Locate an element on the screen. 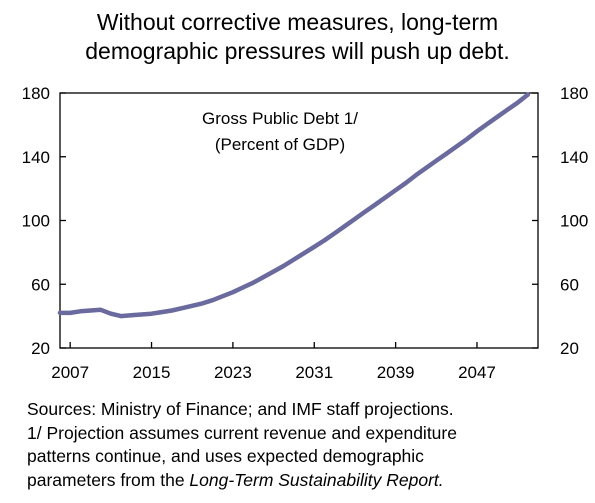 The image size is (595, 503). y-tick-label-right-180: 180 is located at coordinates (574, 93).